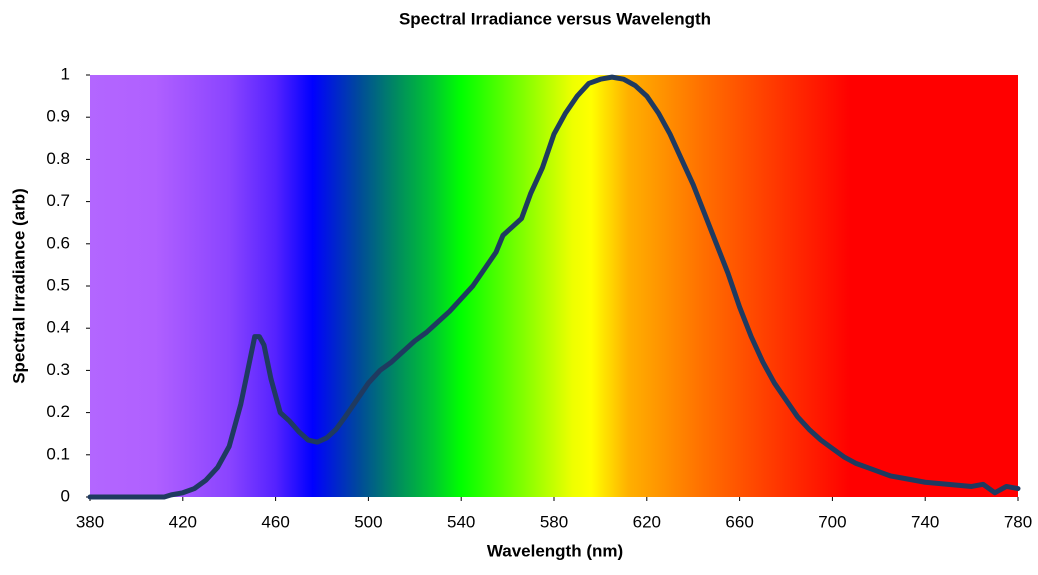 The width and height of the screenshot is (1038, 575). I want to click on x-tick-label: 660, so click(739, 521).